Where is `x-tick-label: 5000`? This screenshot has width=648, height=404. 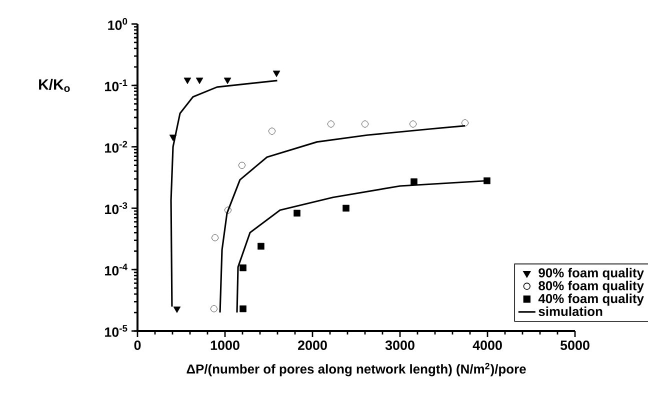 x-tick-label: 5000 is located at coordinates (575, 345).